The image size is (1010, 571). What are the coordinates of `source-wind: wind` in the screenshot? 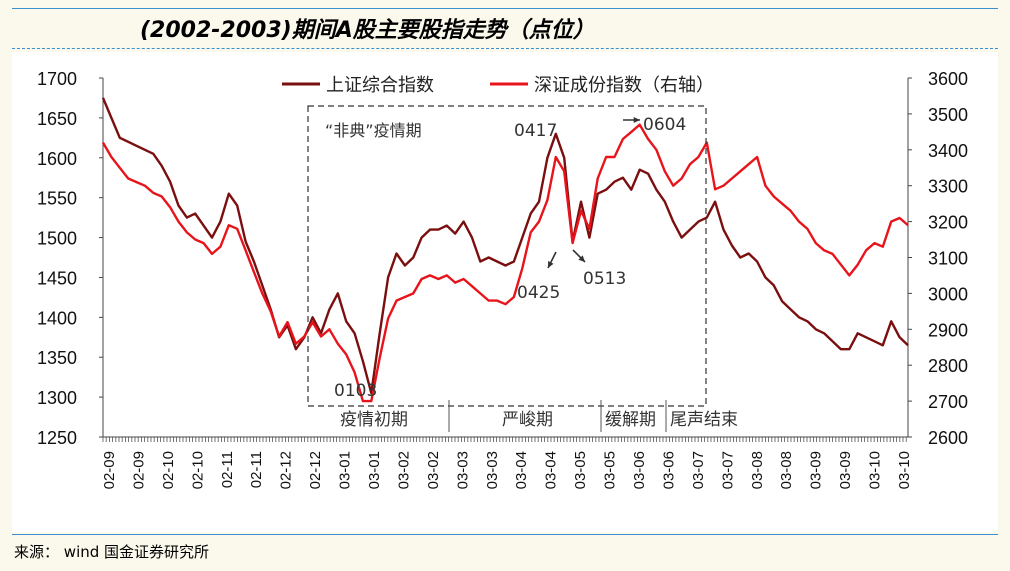 It's located at (81, 552).